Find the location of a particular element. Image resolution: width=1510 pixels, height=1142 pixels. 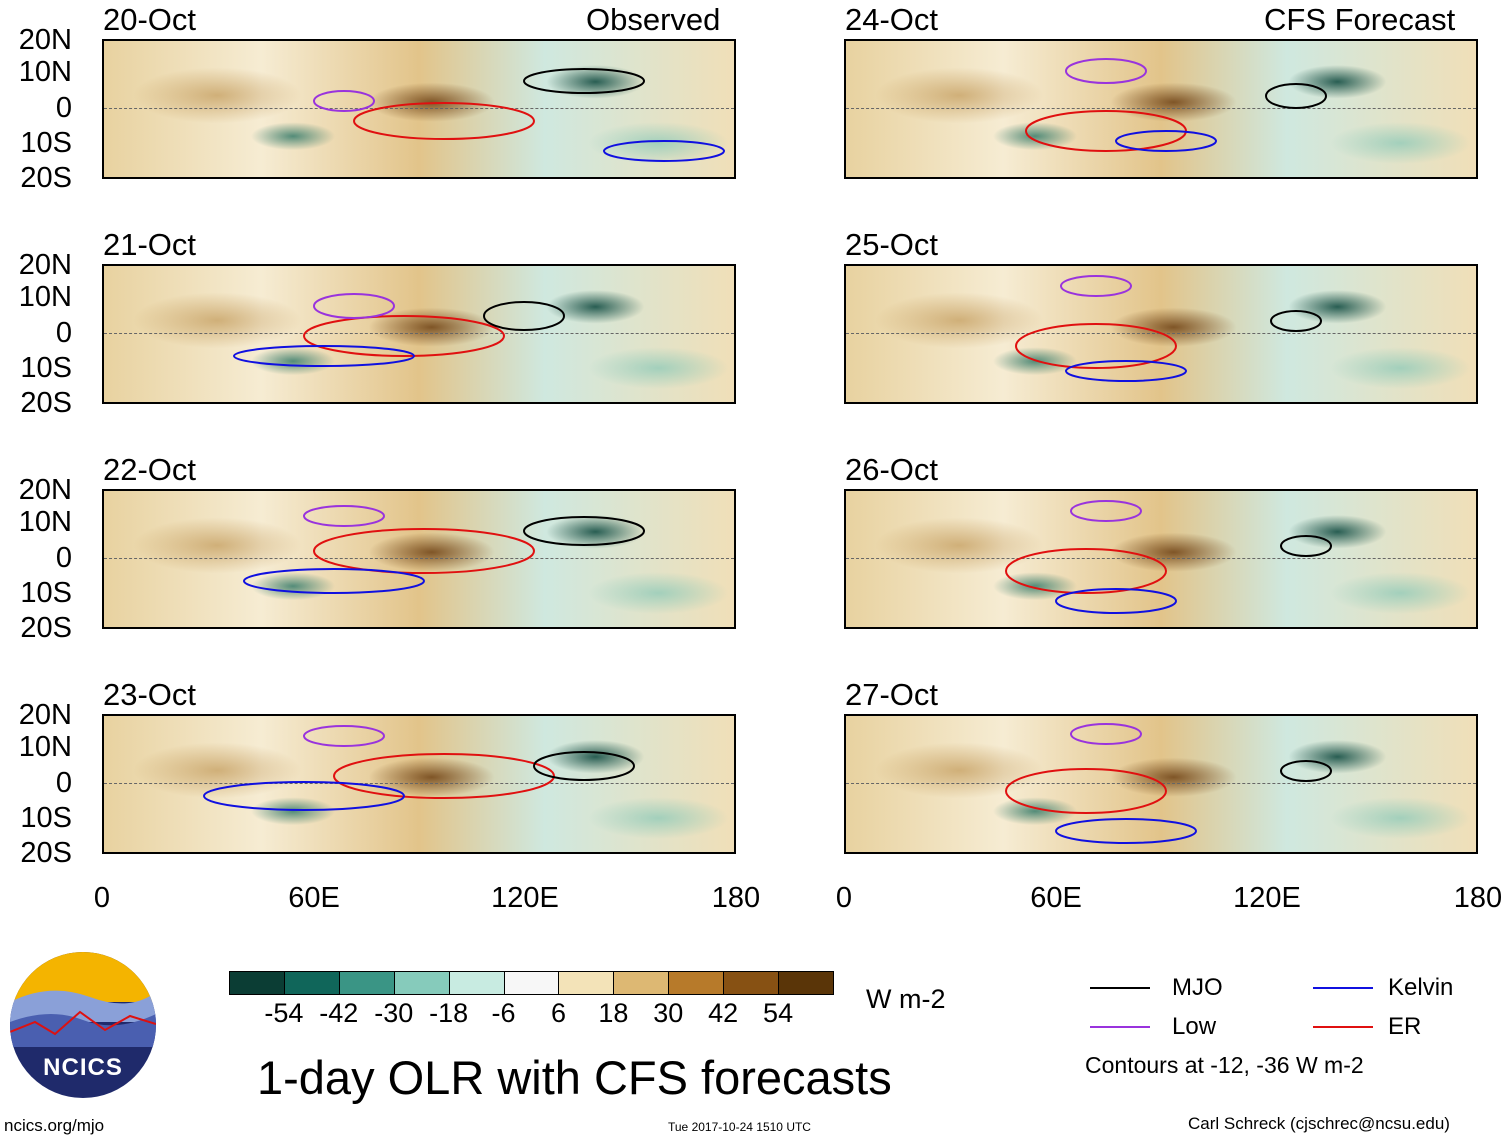

legend-line-er is located at coordinates (1343, 1027).